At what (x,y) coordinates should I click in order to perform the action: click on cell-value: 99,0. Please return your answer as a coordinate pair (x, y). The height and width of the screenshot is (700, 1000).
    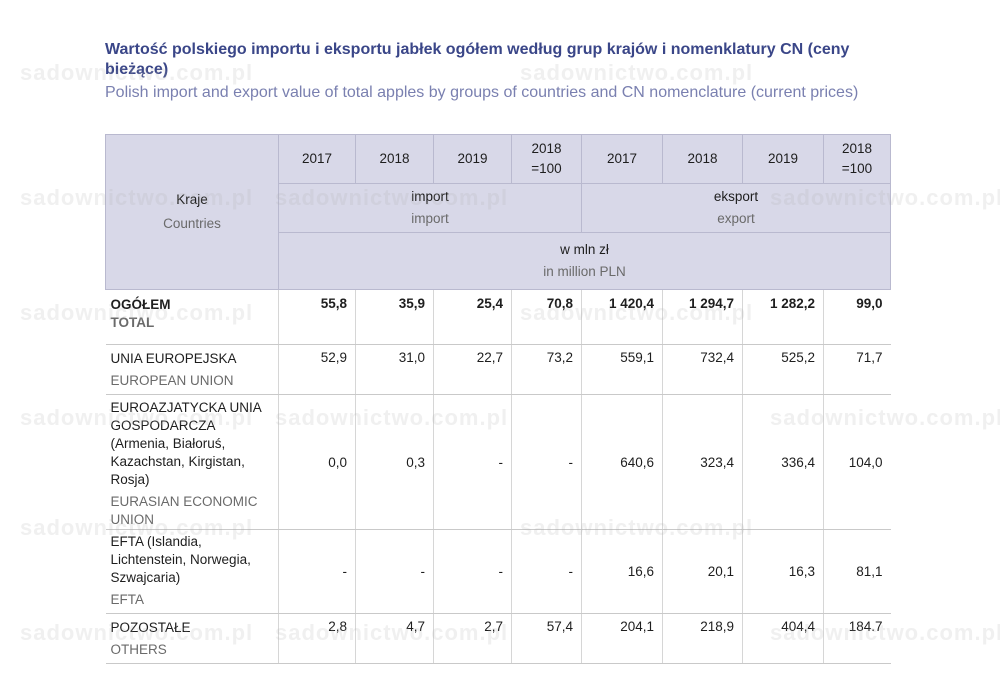
    Looking at the image, I should click on (857, 317).